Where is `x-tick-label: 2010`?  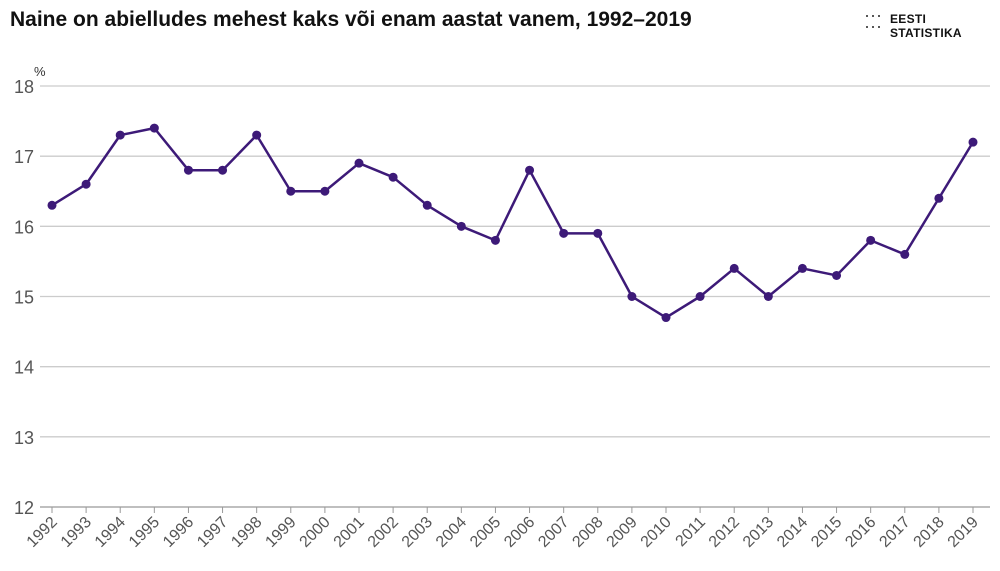
x-tick-label: 2010 is located at coordinates (656, 532).